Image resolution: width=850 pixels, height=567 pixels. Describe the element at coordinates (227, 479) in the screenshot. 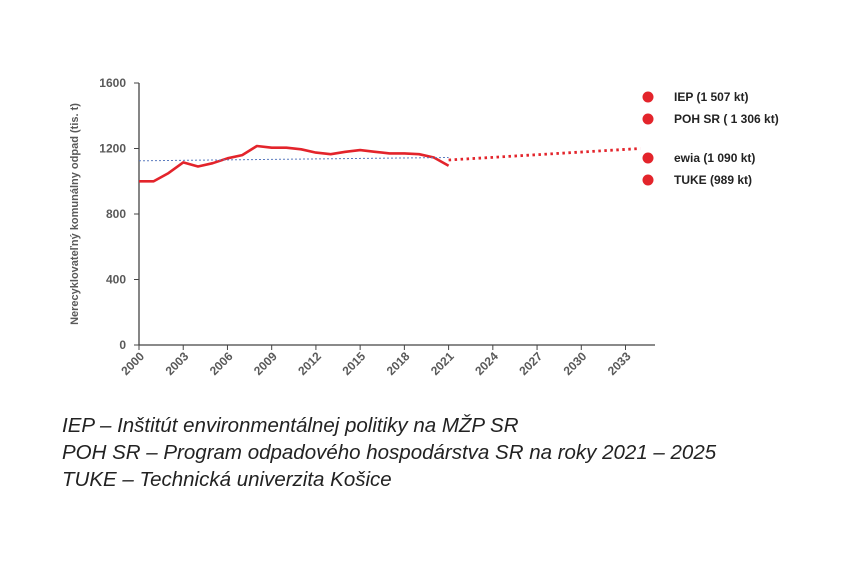

I see `note-tuke: TUKE – Technická univerzita Košice` at that location.